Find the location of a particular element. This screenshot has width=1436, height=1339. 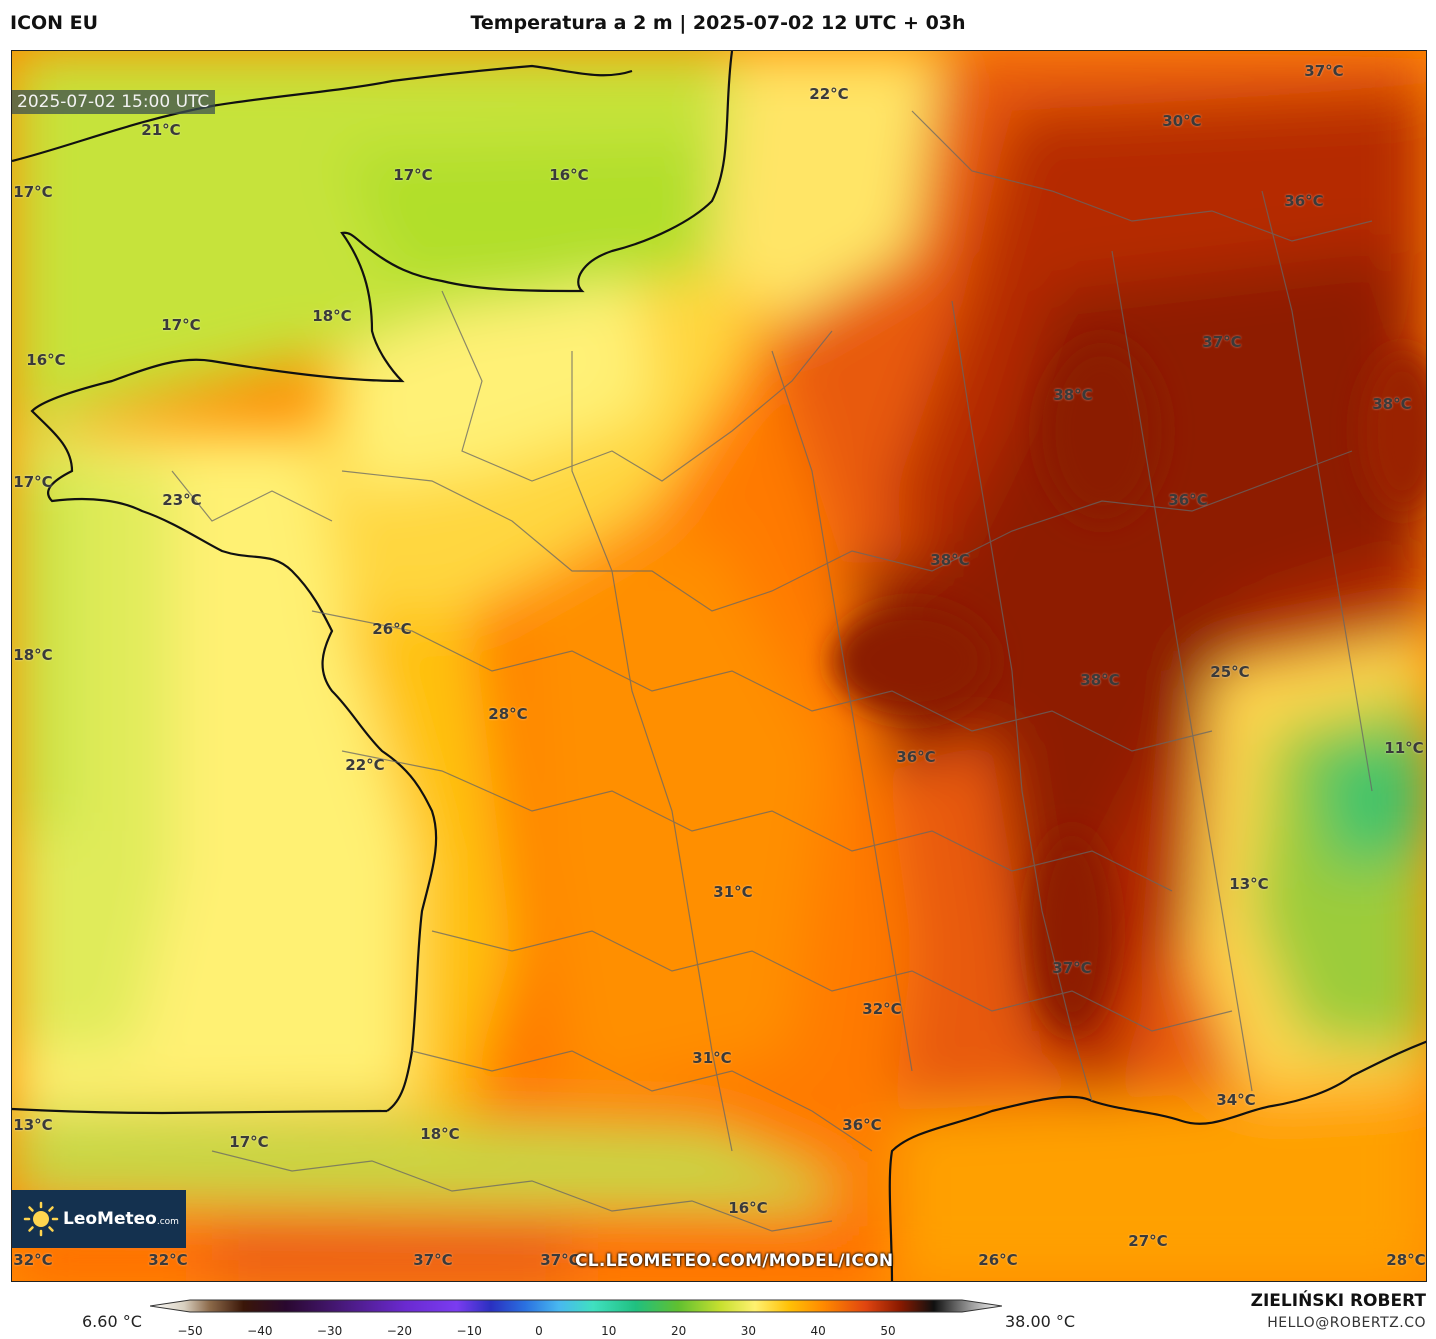

colorbar-tick: −40 is located at coordinates (260, 1331).